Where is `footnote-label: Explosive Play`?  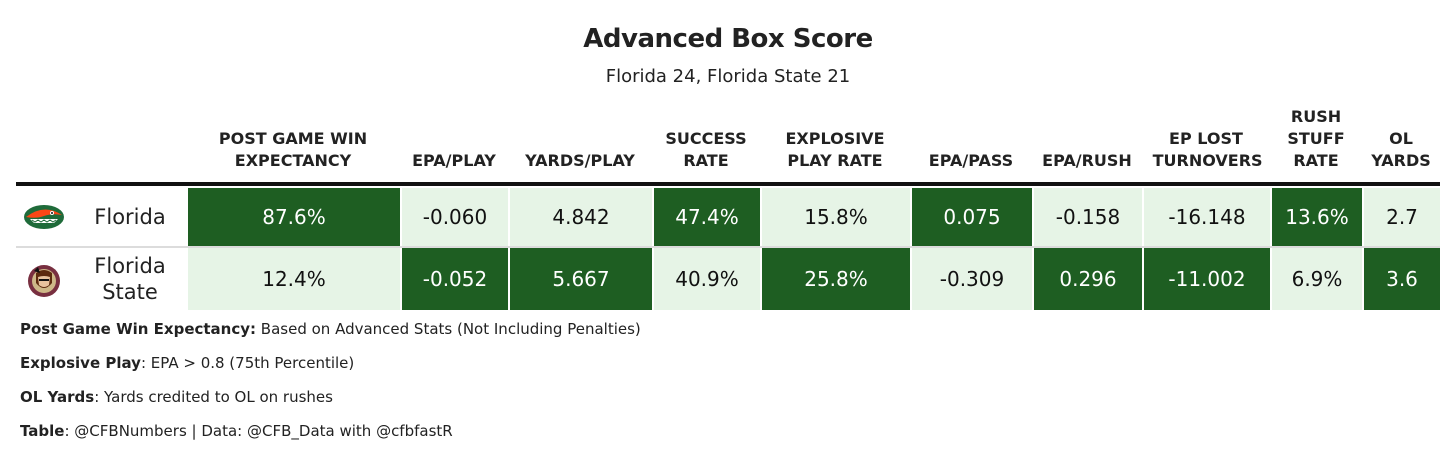 footnote-label: Explosive Play is located at coordinates (80, 363).